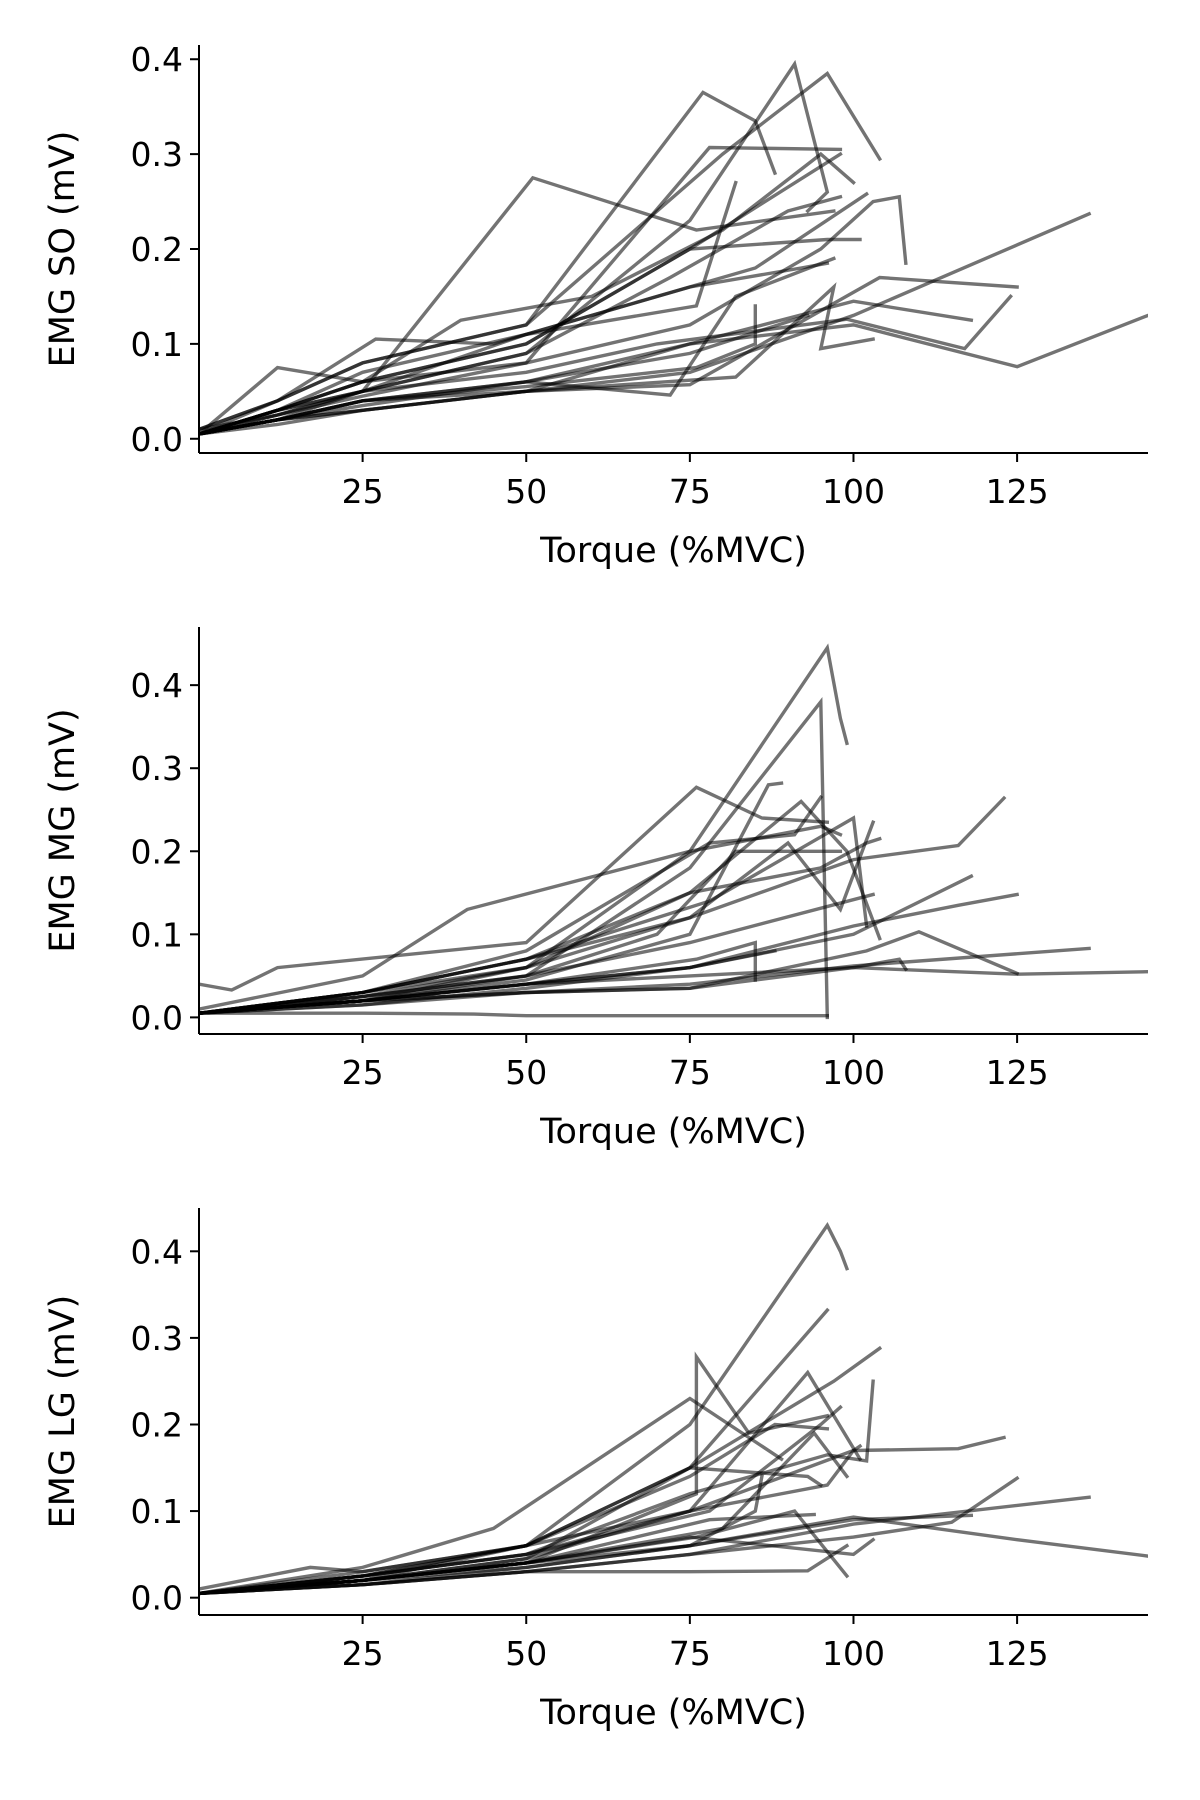 Image resolution: width=1200 pixels, height=1800 pixels. I want to click on y-axis-label-mg: EMG MG (mV), so click(63, 830).